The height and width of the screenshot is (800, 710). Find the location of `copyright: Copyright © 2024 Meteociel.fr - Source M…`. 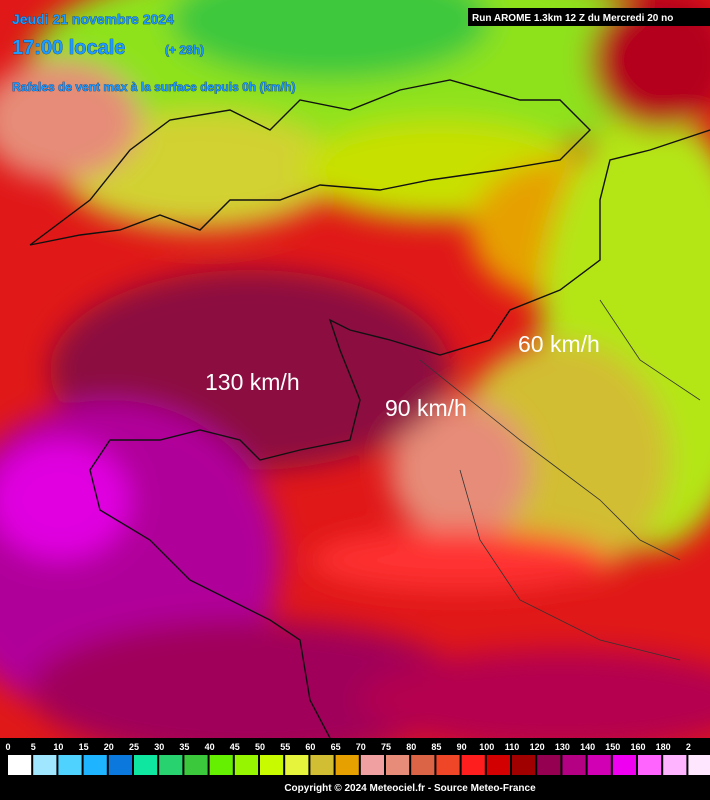

copyright: Copyright © 2024 Meteociel.fr - Source M… is located at coordinates (410, 788).